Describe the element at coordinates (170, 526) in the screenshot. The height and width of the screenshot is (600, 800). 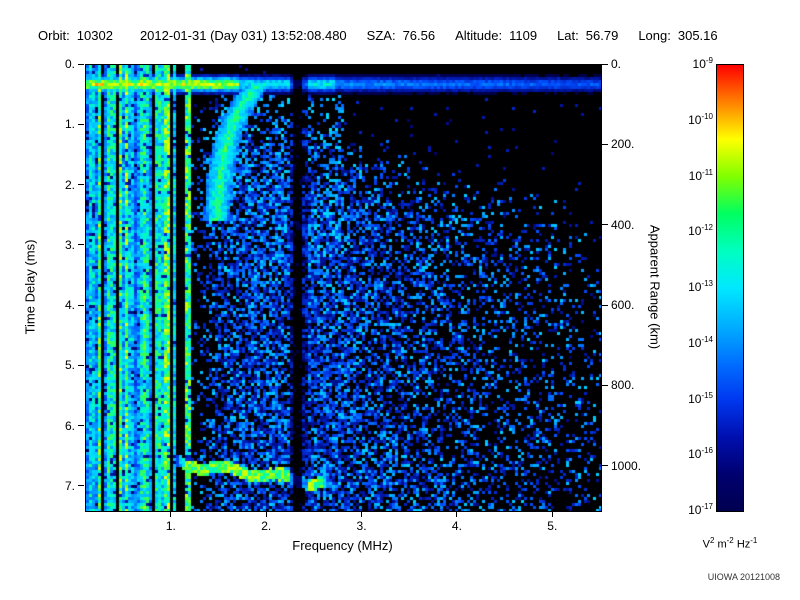
I see `x-tick-label: 1.` at that location.